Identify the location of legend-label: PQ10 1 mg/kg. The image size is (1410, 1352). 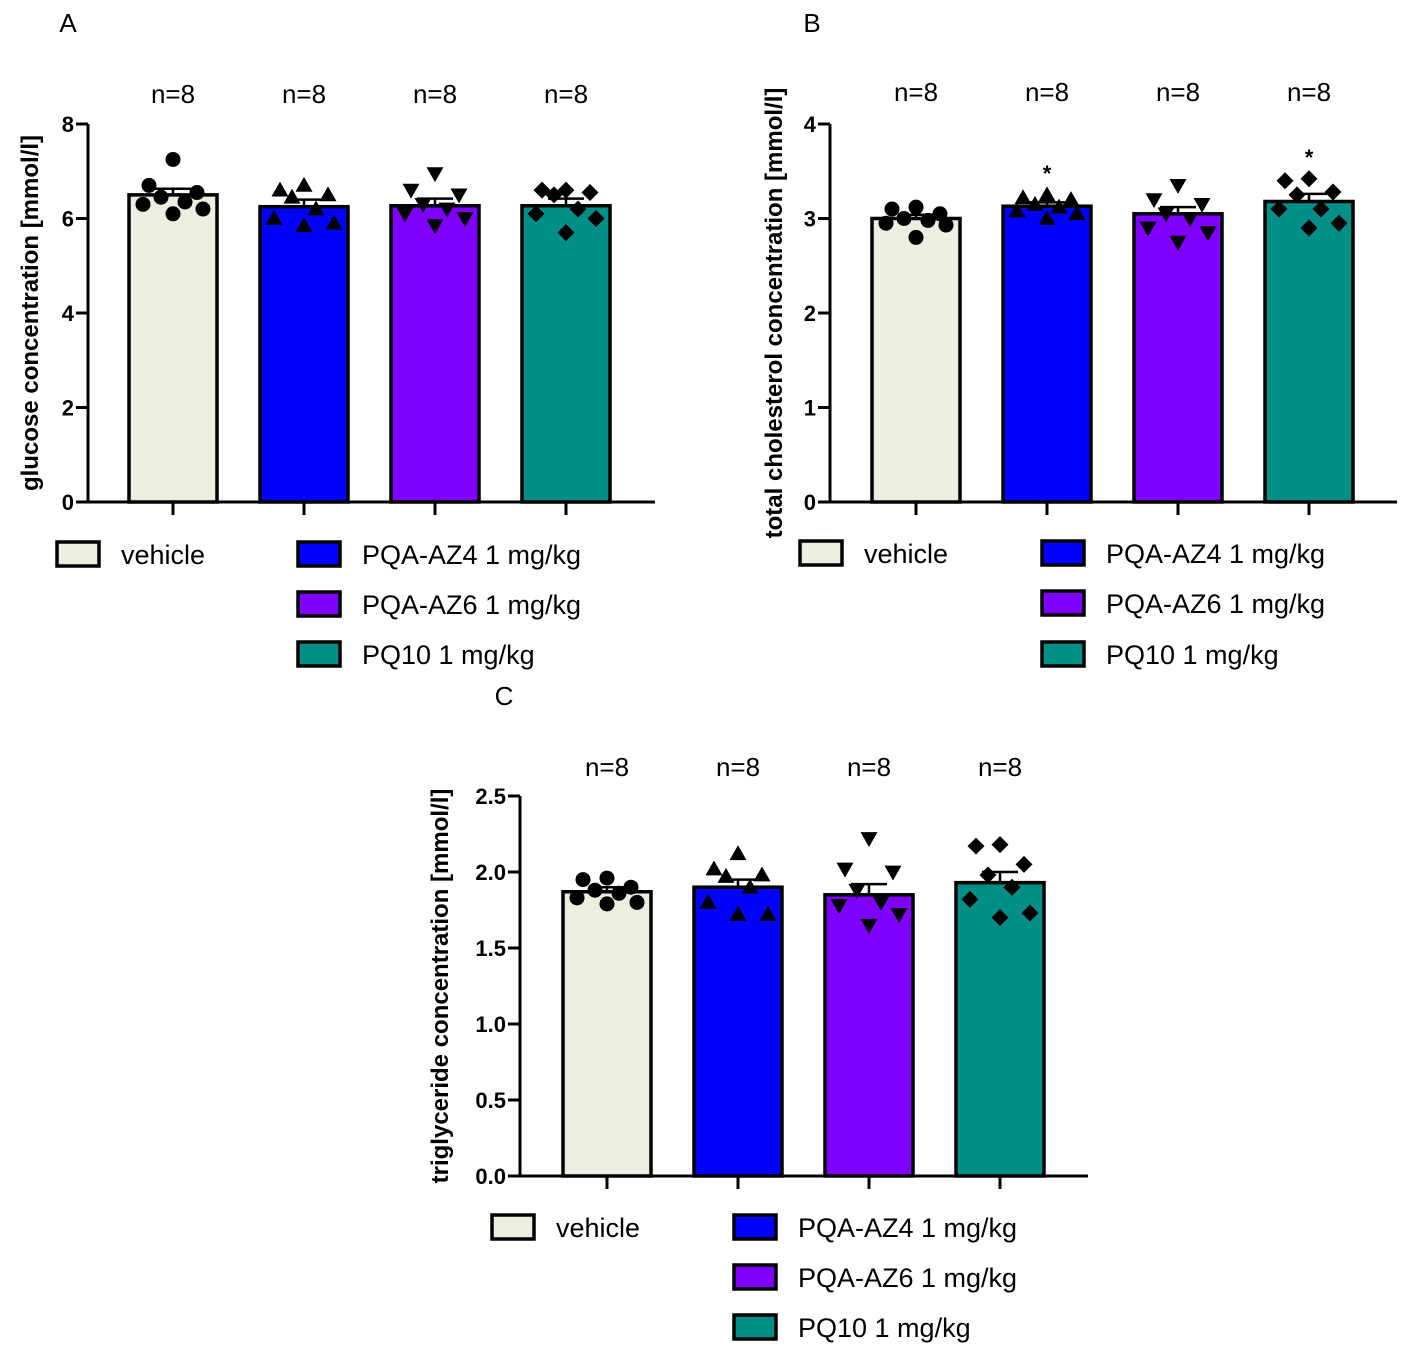
(448, 655).